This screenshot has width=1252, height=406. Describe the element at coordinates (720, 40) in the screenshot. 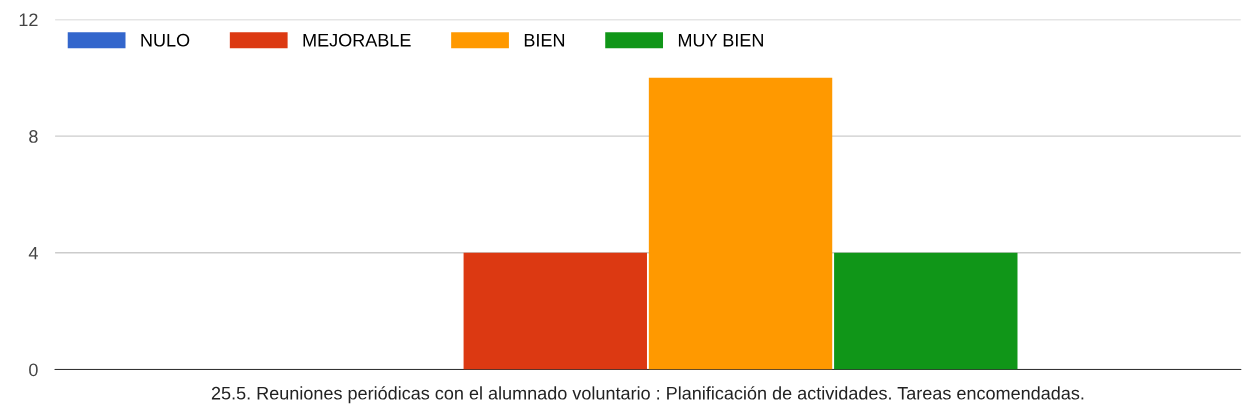

I see `legend-label: MUY BIEN` at that location.